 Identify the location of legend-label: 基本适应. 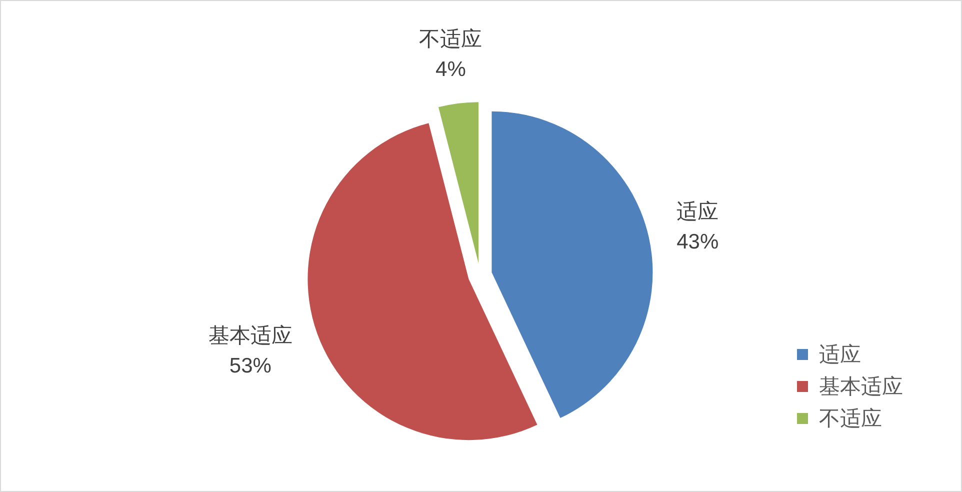
(861, 387).